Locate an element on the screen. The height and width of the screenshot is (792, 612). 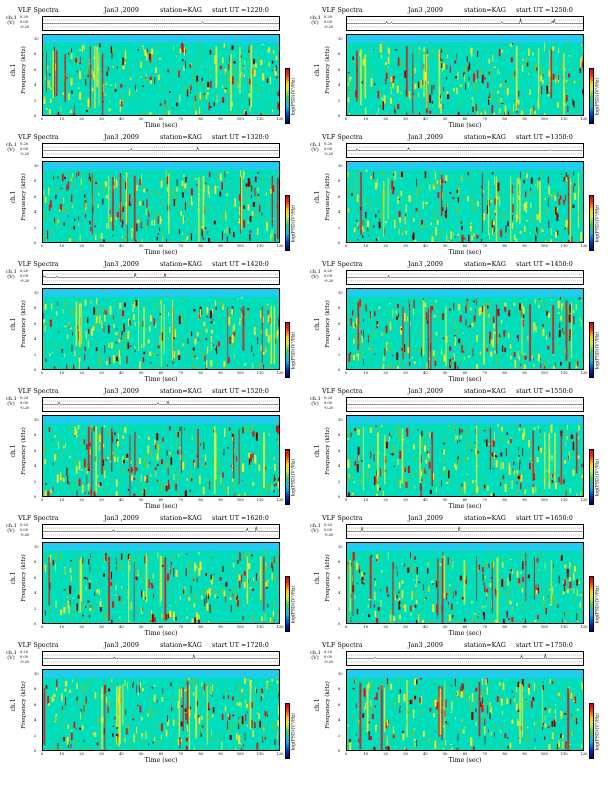
x-tick: 30 is located at coordinates (405, 500).